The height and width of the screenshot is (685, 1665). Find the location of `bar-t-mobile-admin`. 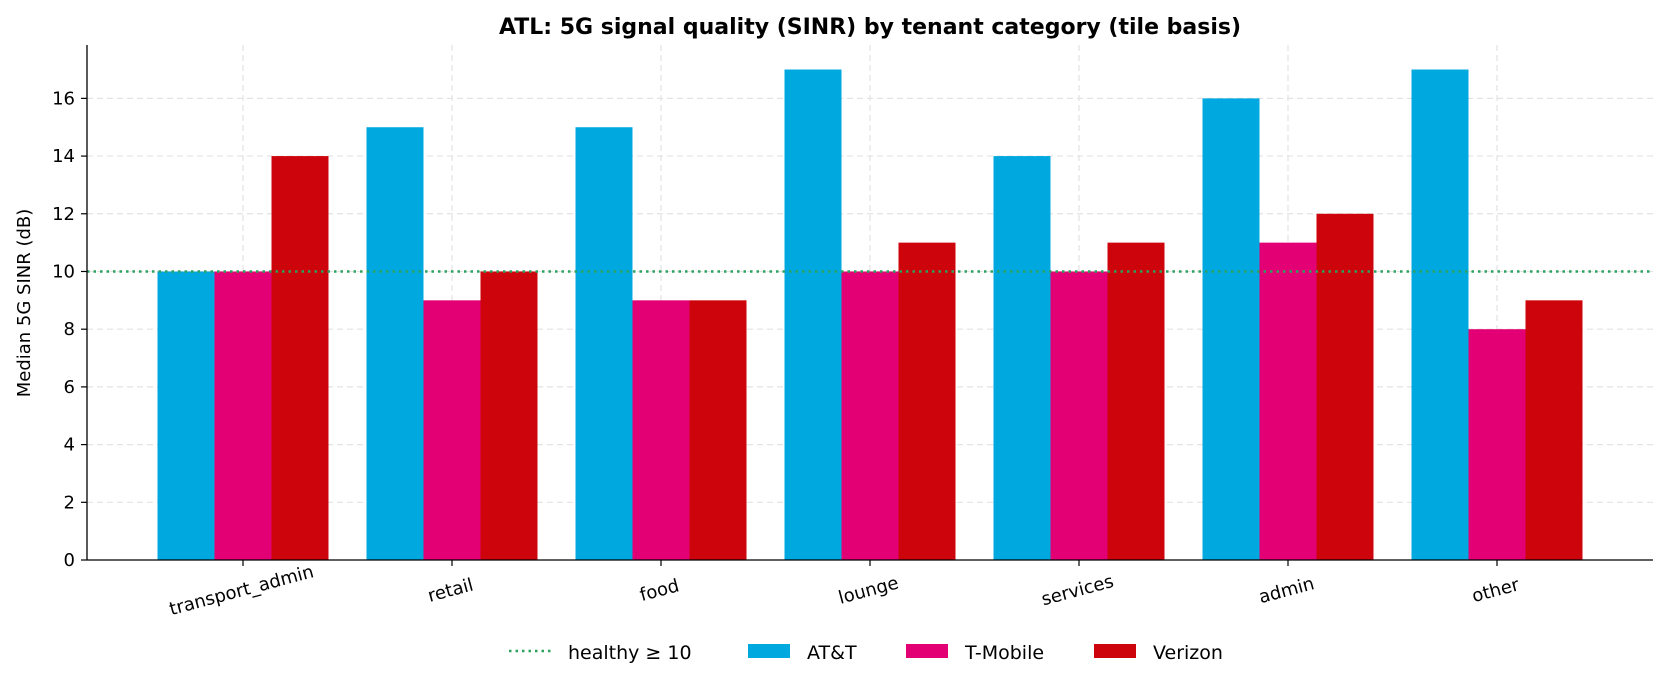

bar-t-mobile-admin is located at coordinates (1288, 401).